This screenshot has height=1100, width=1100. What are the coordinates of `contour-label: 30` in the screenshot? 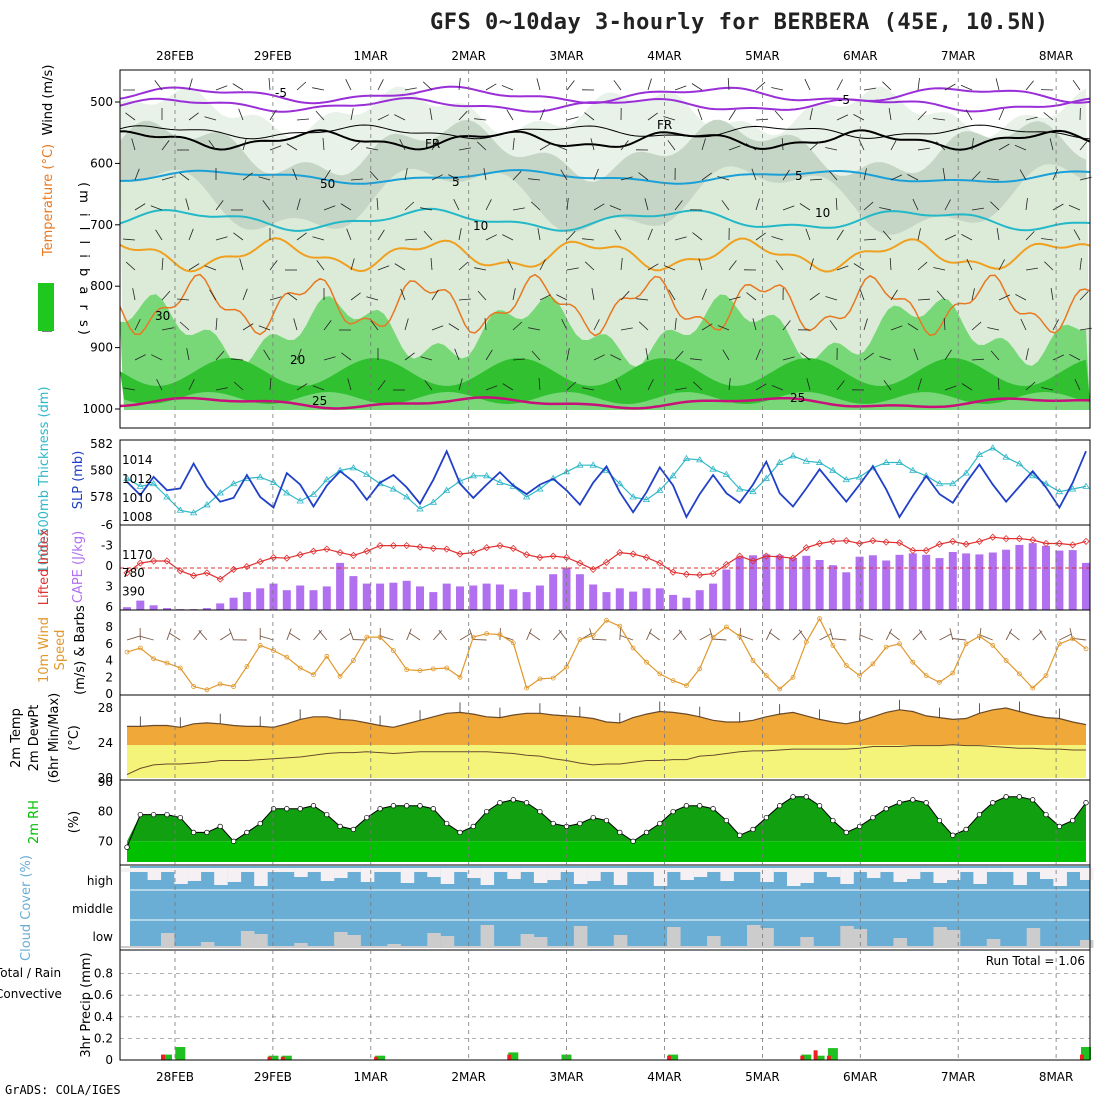 It's located at (162, 316).